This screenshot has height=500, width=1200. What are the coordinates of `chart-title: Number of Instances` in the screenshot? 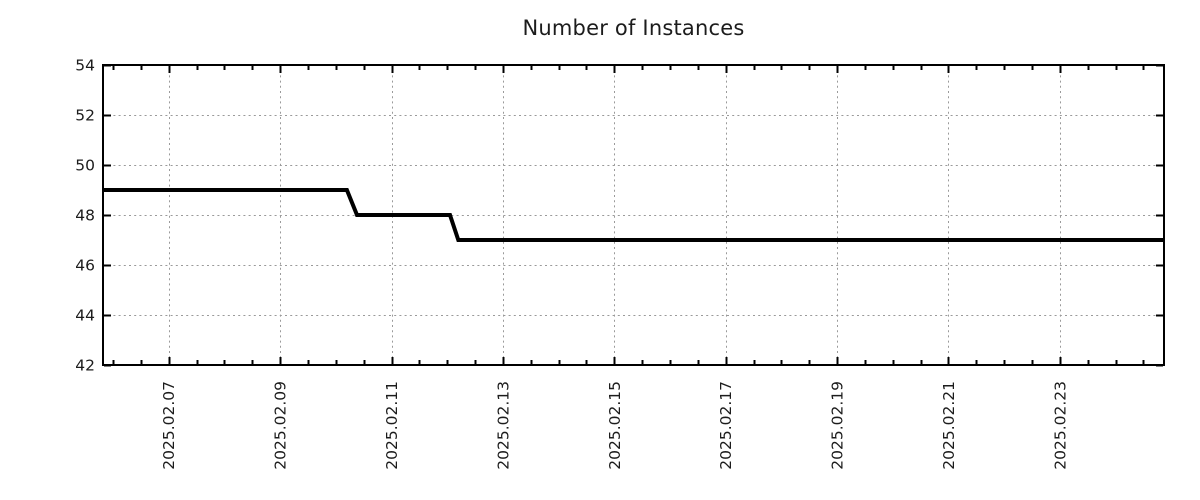 It's located at (633, 28).